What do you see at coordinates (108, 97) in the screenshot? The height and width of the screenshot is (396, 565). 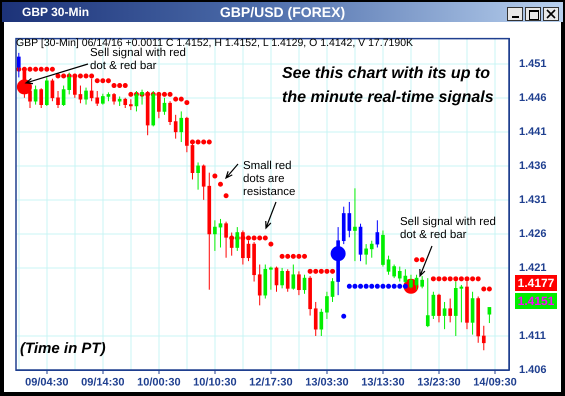 I see `candlestick` at bounding box center [108, 97].